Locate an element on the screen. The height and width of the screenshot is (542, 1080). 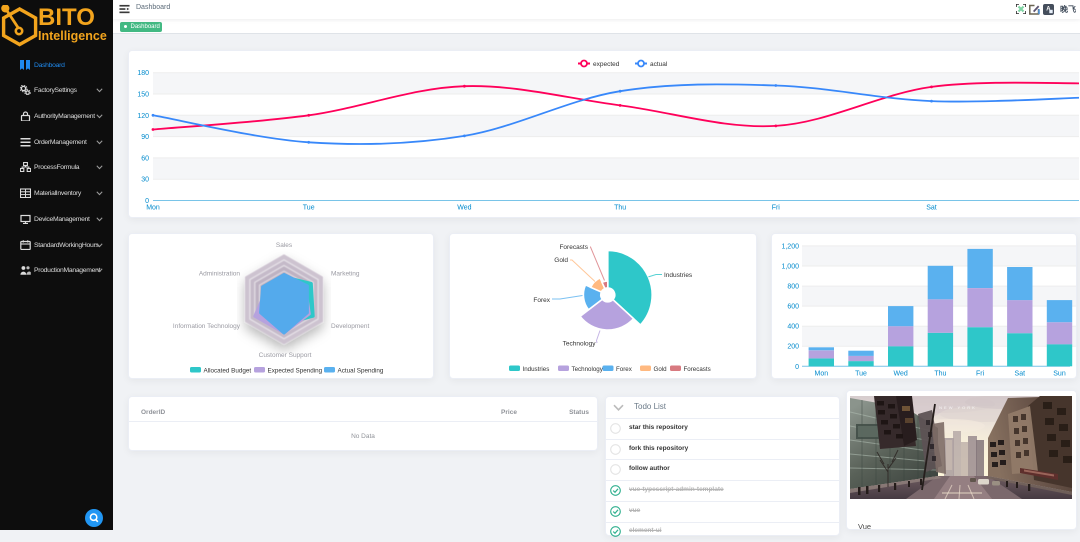
svg-text: 600 is located at coordinates (793, 307).